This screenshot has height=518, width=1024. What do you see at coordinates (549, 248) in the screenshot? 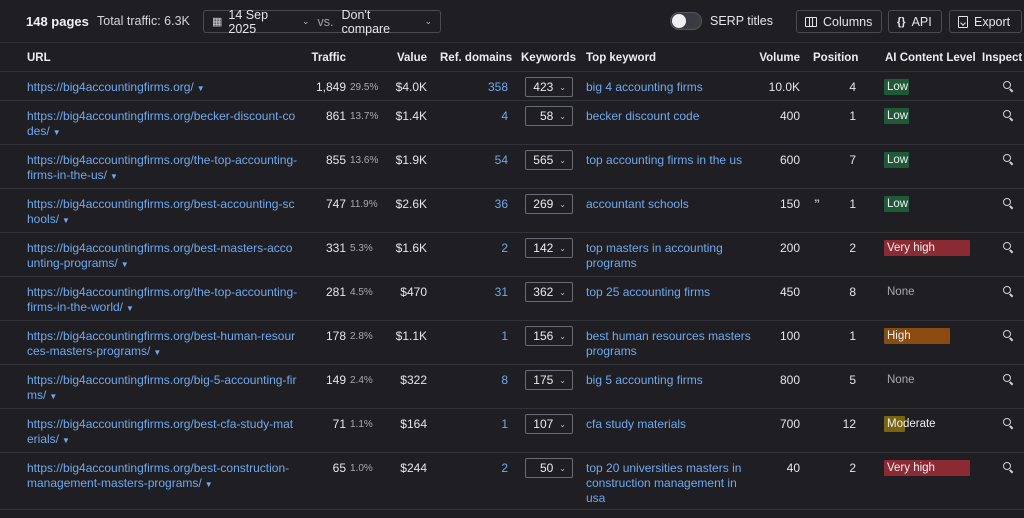
I see `keywords-dropdown: 142 ⌄` at bounding box center [549, 248].